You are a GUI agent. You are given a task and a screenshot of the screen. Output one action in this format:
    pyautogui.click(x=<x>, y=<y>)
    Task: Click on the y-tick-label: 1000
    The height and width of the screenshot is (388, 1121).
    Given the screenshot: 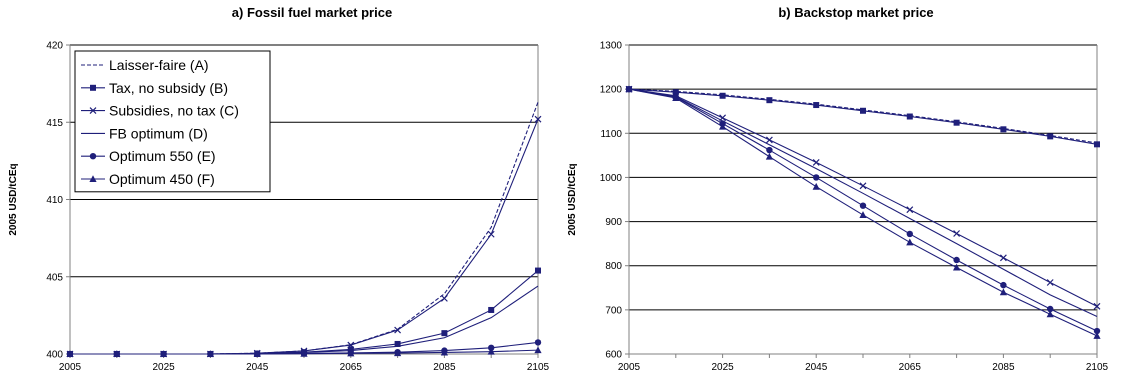 What is the action you would take?
    pyautogui.click(x=611, y=178)
    